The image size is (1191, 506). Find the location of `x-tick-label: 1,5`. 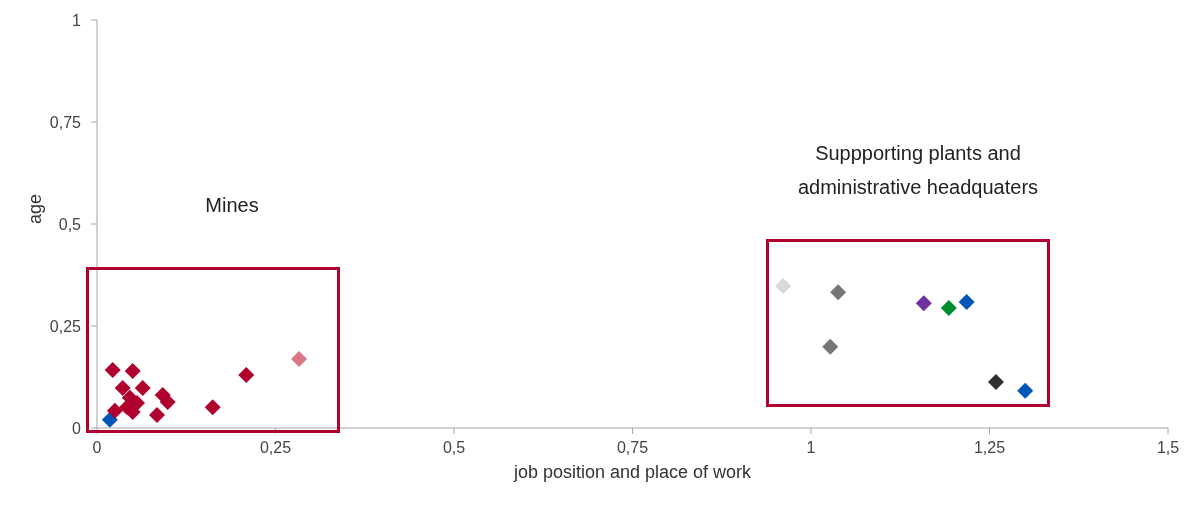

x-tick-label: 1,5 is located at coordinates (1168, 448).